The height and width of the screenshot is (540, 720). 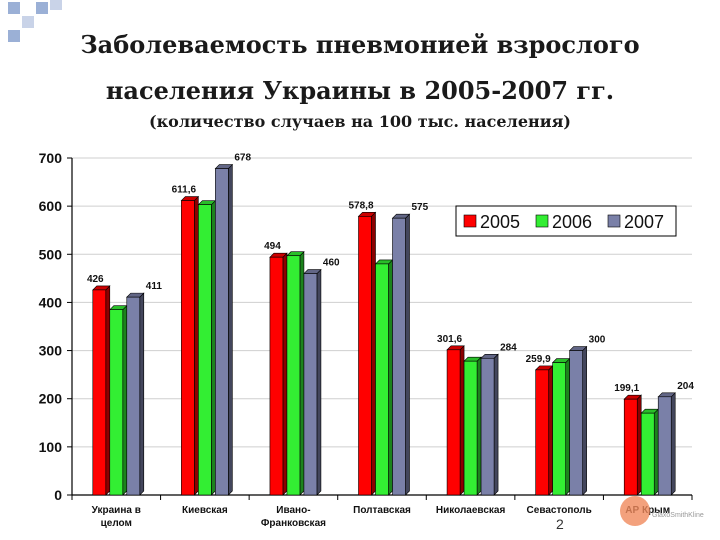 What do you see at coordinates (205, 510) in the screenshot?
I see `category-label: Киевская` at bounding box center [205, 510].